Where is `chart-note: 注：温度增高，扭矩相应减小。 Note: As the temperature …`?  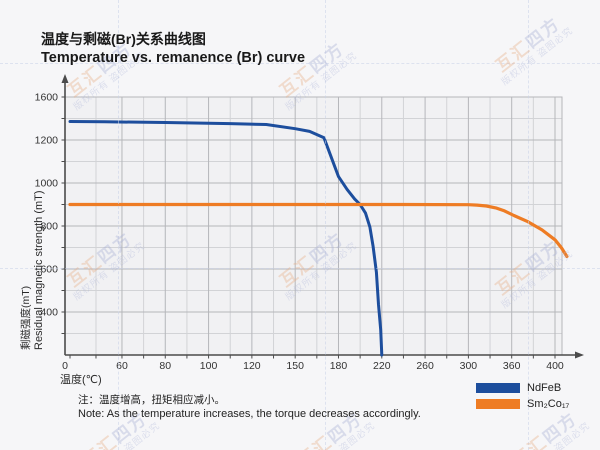
chart-note: 注：温度增高，扭矩相应减小。 Note: As the temperature … is located at coordinates (249, 408).